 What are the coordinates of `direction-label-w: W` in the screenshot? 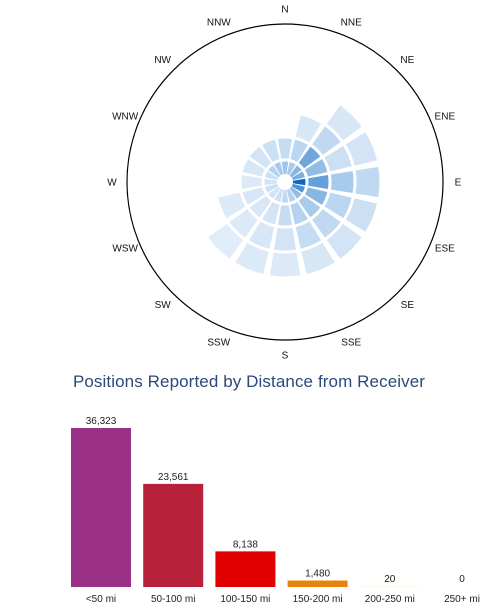 It's located at (112, 183).